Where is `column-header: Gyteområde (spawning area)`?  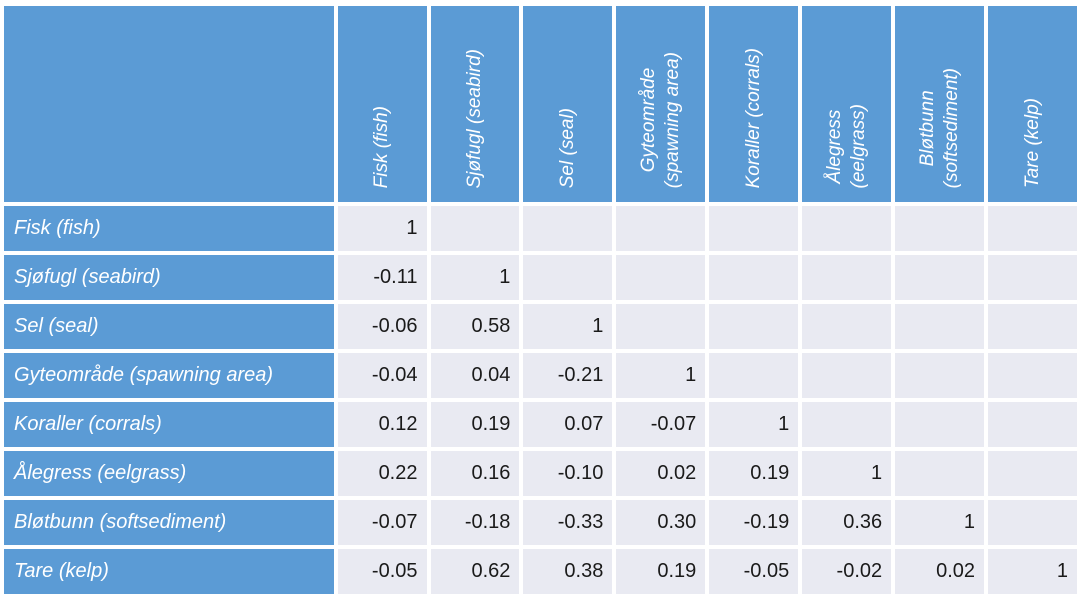
column-header: Gyteområde (spawning area) is located at coordinates (661, 104).